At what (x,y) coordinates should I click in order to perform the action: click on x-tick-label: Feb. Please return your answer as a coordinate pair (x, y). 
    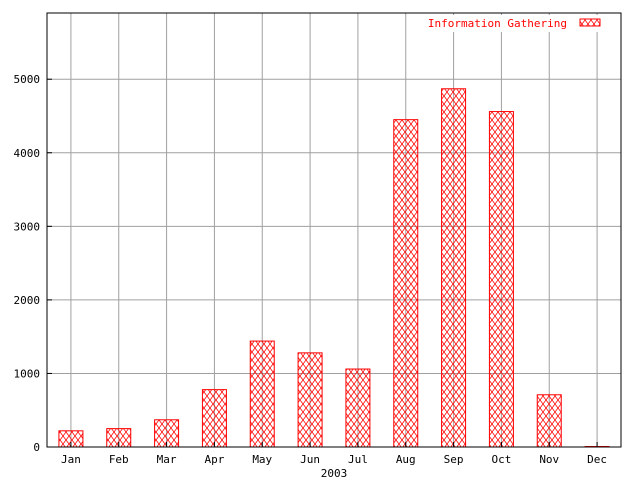
    Looking at the image, I should click on (119, 459).